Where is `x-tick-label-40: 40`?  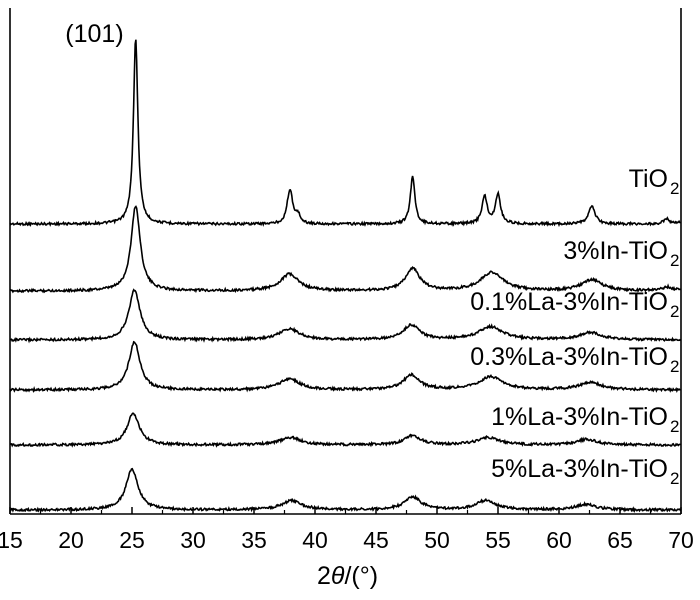
x-tick-label-40: 40 is located at coordinates (315, 540).